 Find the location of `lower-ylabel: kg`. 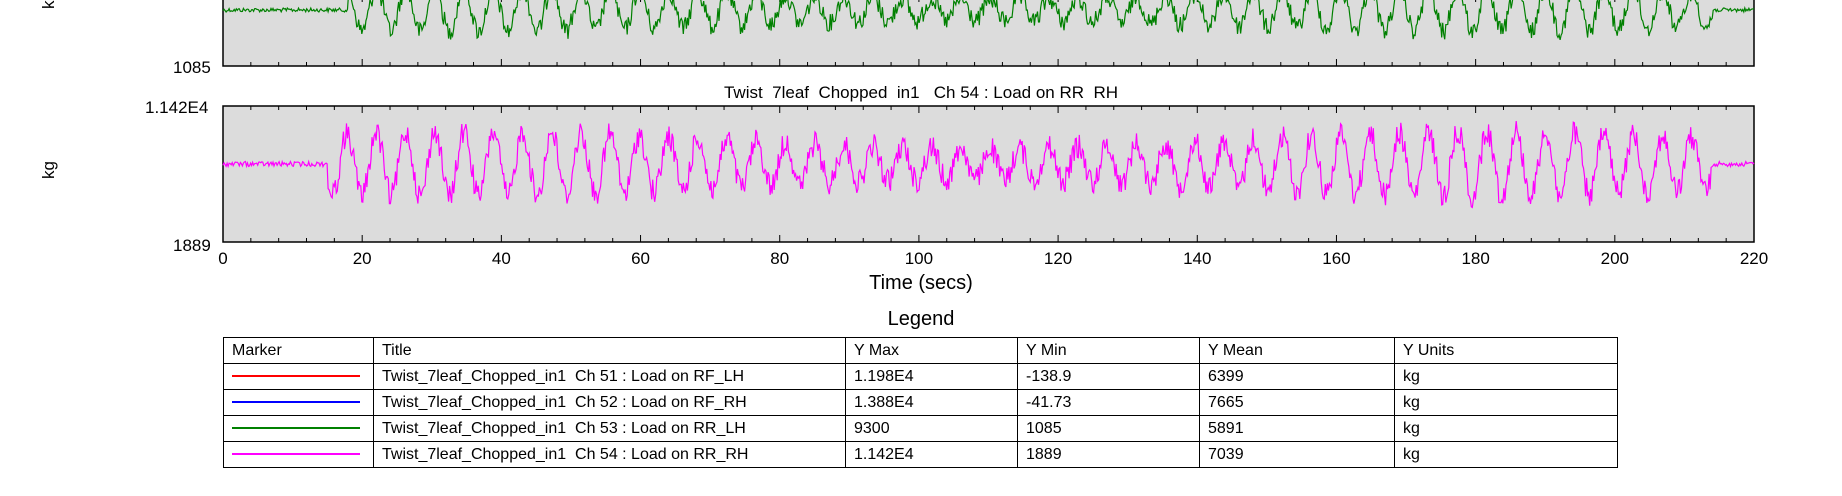

lower-ylabel: kg is located at coordinates (48, 170).